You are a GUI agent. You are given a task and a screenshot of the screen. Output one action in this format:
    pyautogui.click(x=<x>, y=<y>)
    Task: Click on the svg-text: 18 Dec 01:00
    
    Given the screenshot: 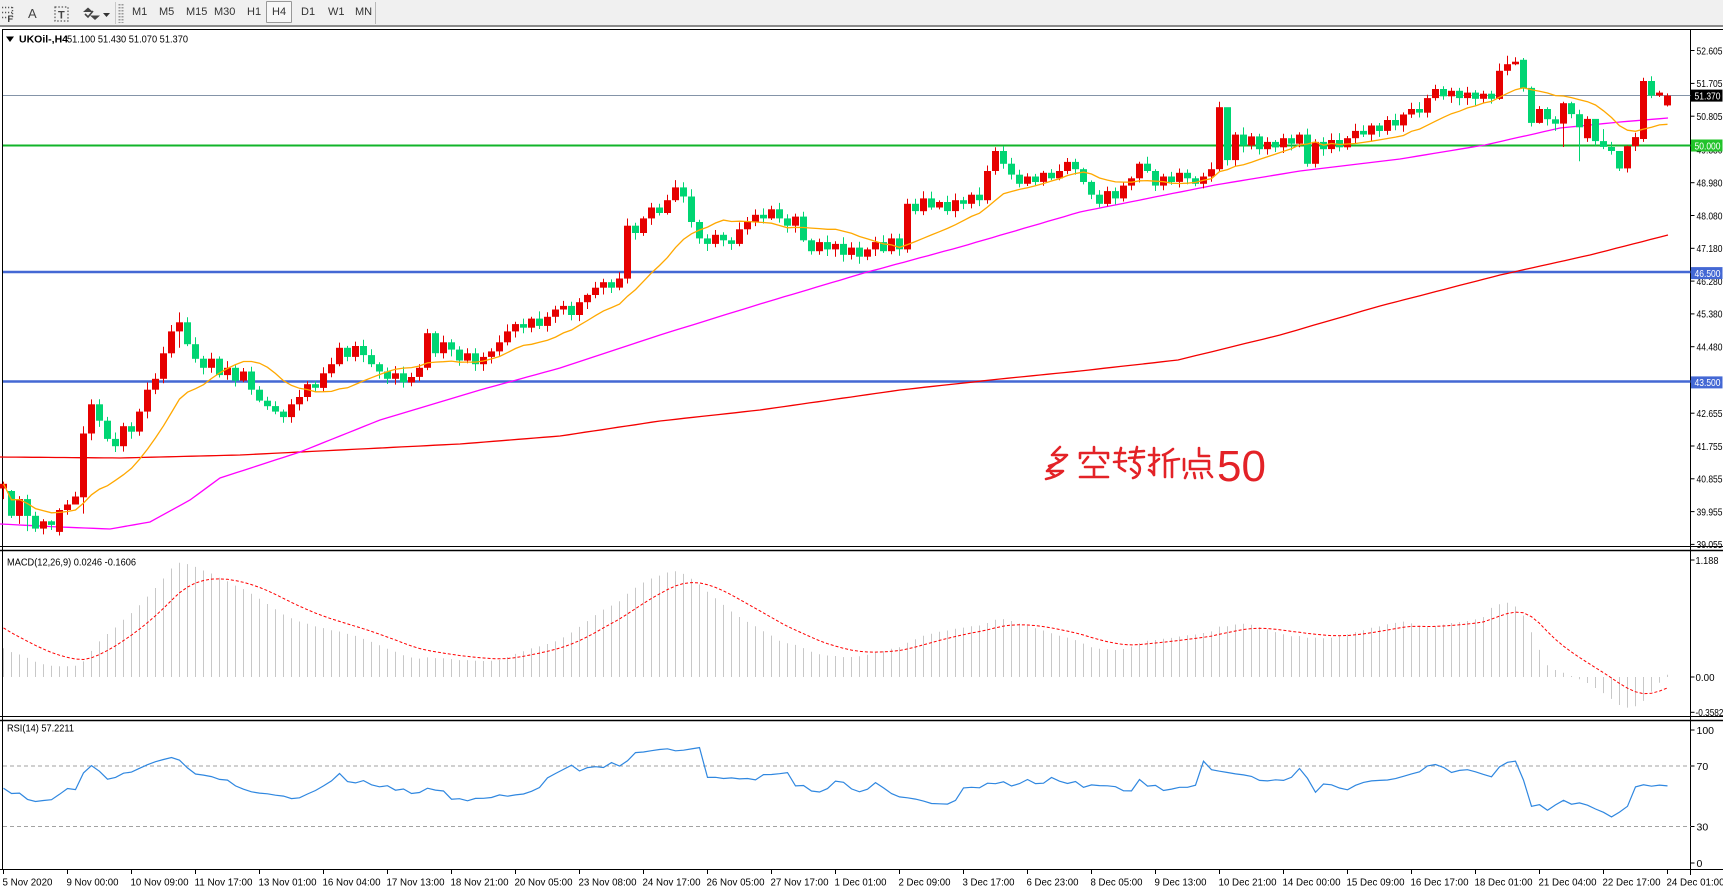 What is the action you would take?
    pyautogui.click(x=1504, y=883)
    